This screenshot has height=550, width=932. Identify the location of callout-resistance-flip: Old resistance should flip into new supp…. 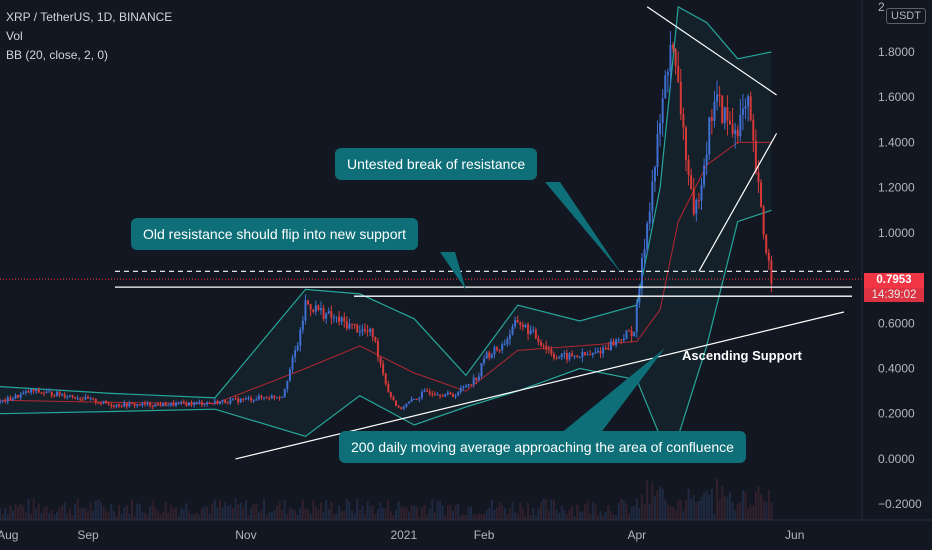
(275, 234).